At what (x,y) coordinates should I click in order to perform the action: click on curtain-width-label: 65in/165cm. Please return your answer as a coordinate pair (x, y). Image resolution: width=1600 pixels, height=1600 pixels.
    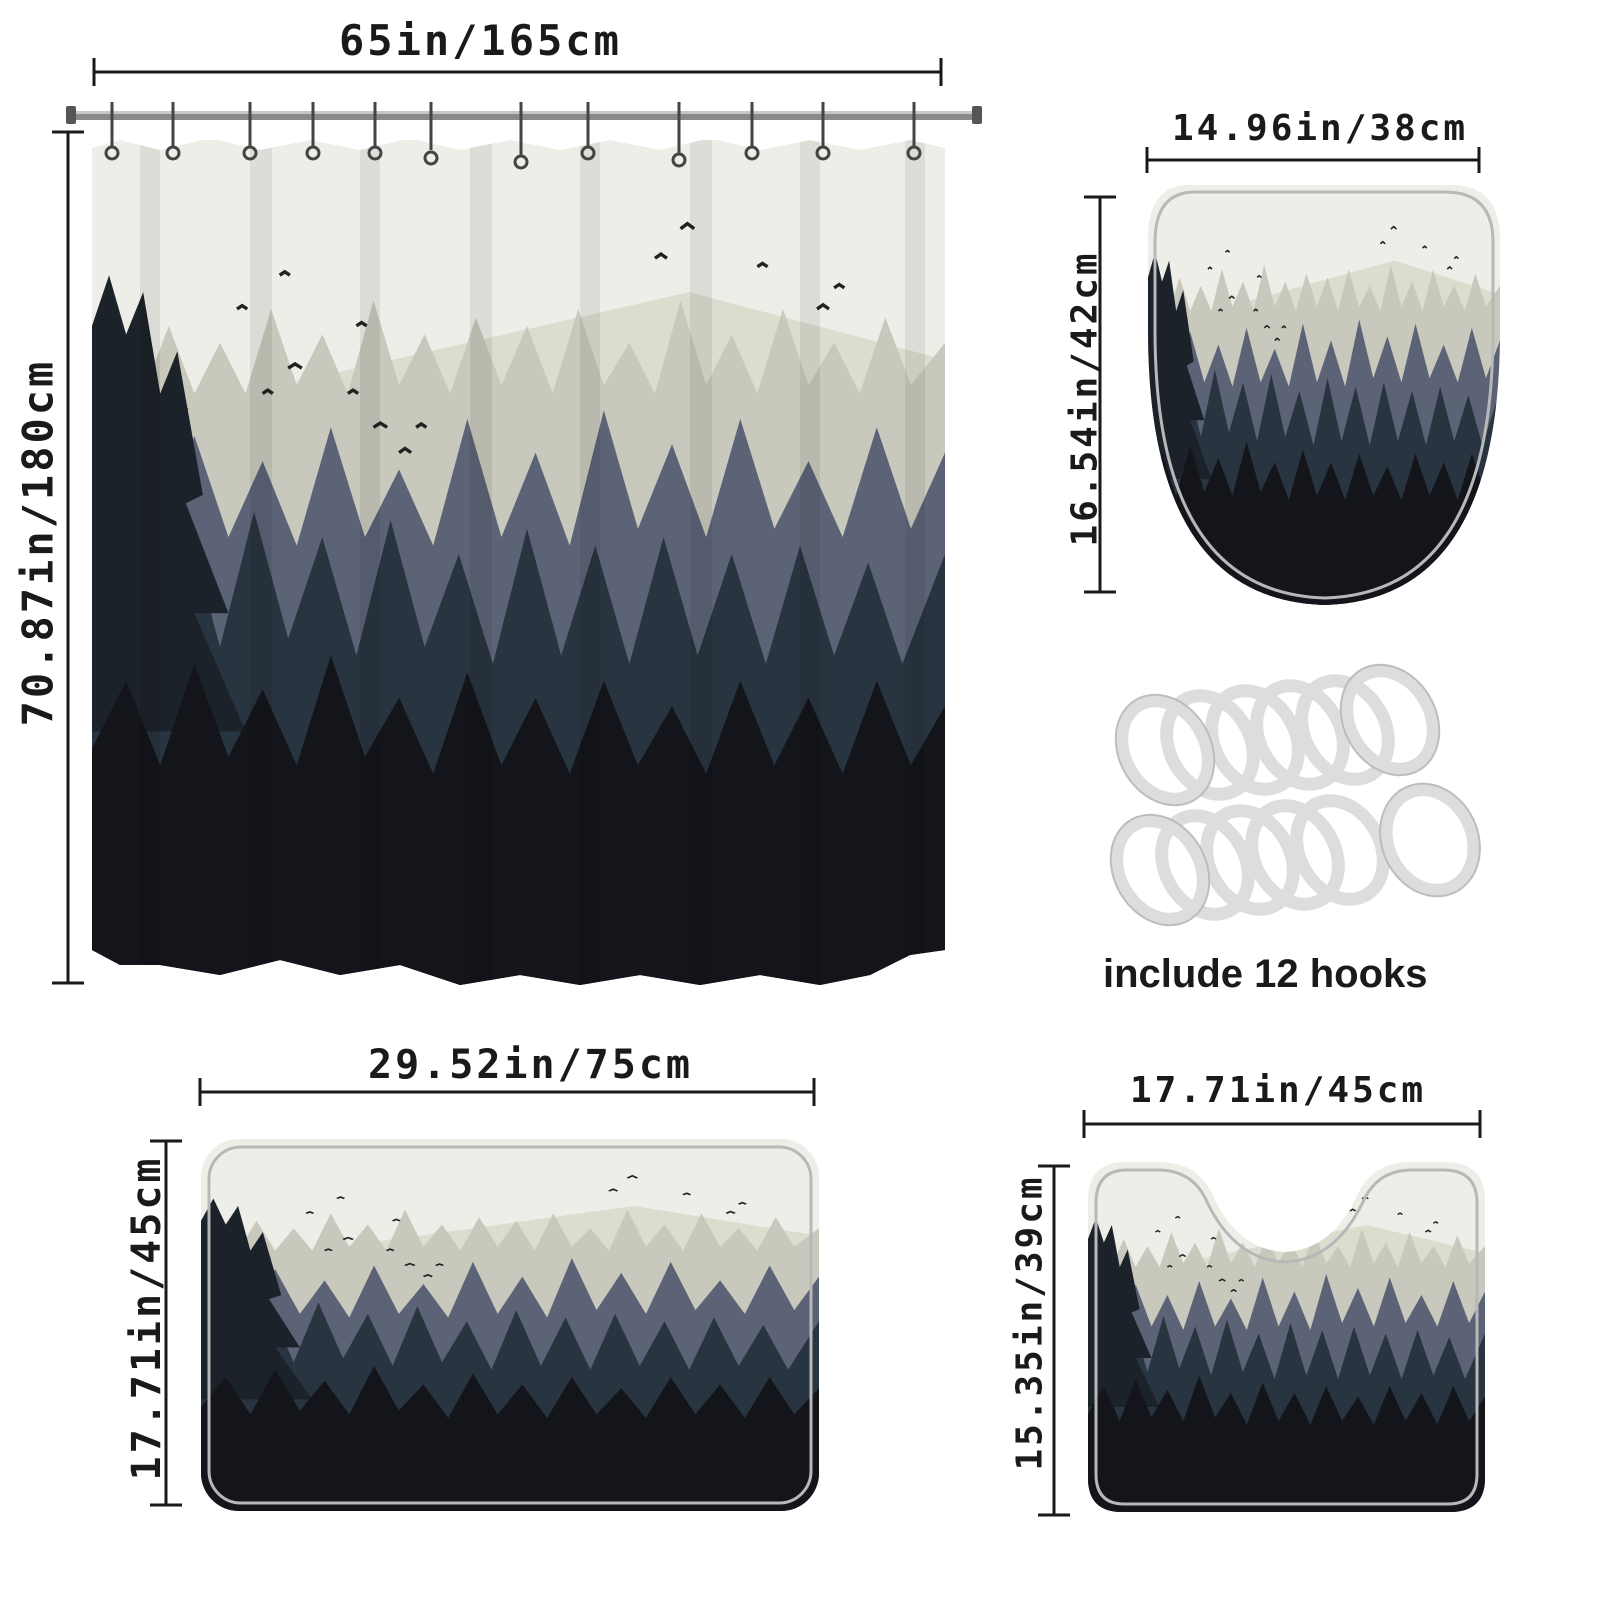
    Looking at the image, I should click on (480, 40).